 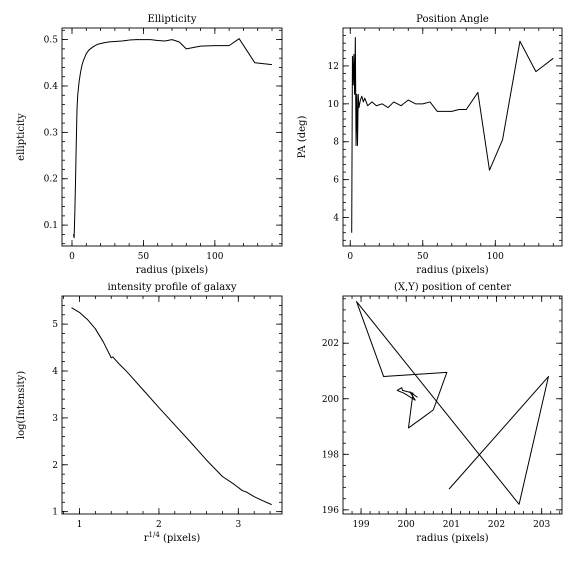 I want to click on center-position-frame, so click(x=452, y=405).